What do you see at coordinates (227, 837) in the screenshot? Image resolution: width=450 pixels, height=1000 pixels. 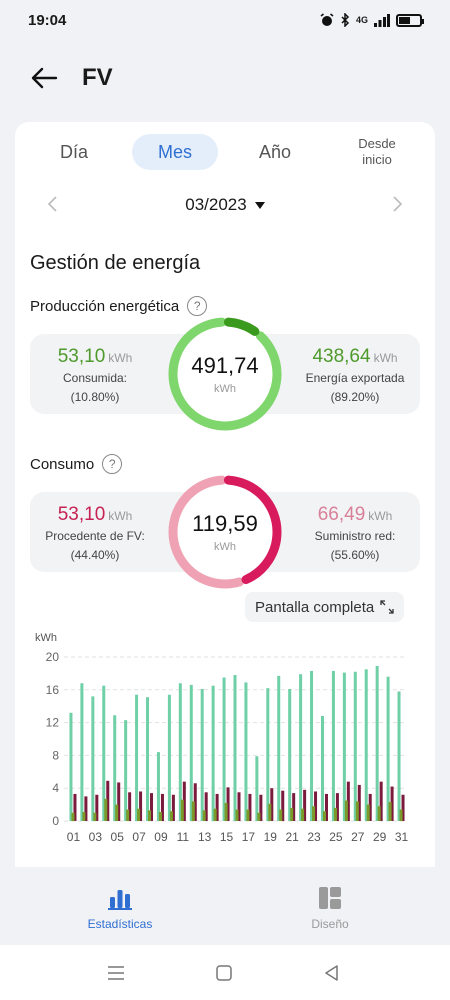 I see `x-tick-label: 15` at bounding box center [227, 837].